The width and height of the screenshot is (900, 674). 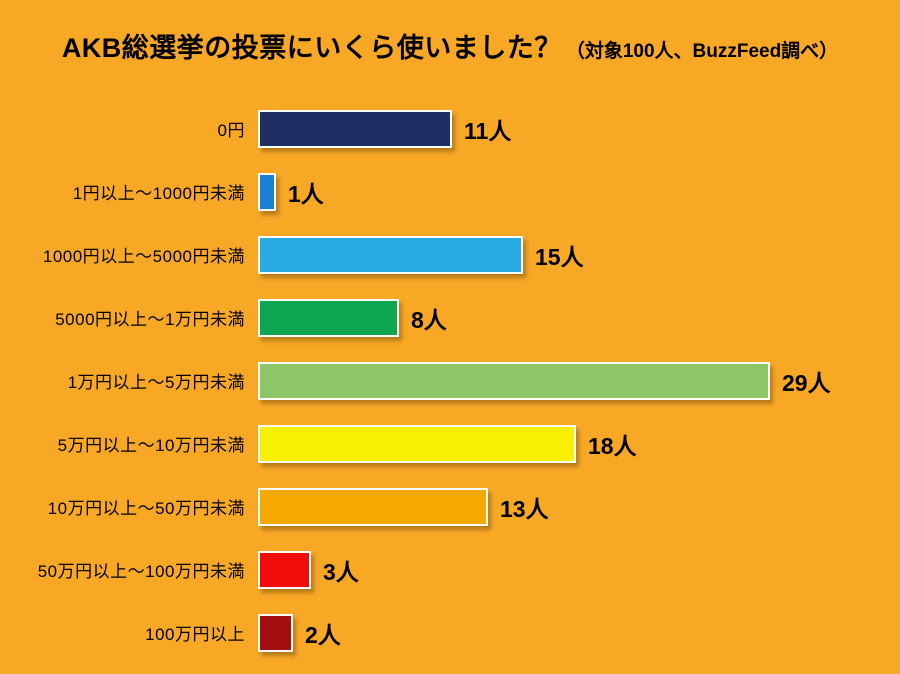 I want to click on value-label: 18人, so click(x=612, y=445).